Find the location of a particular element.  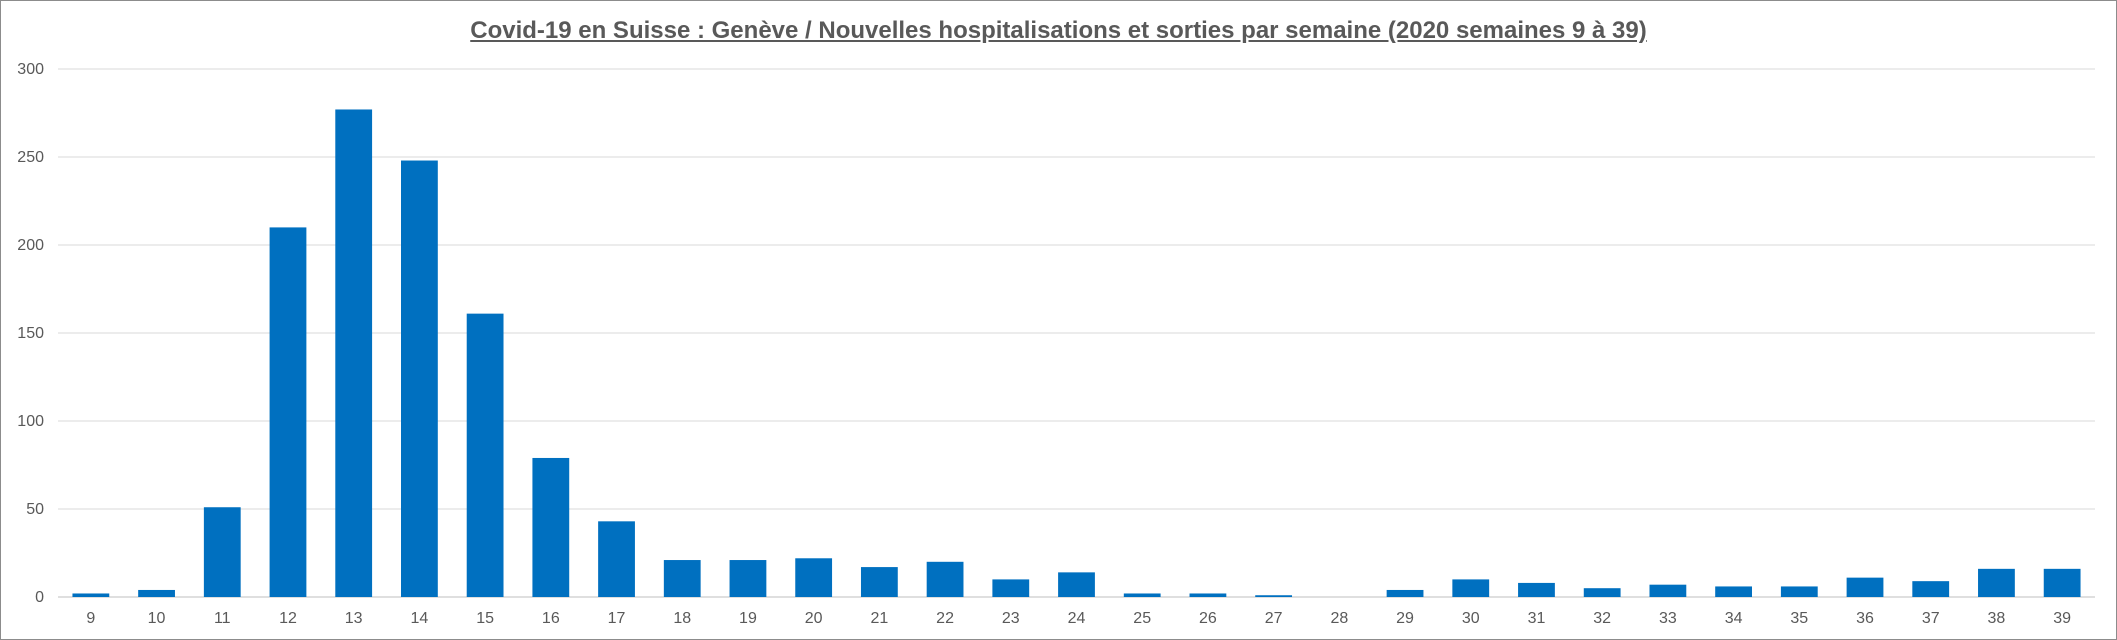

x-tick-label: 20 is located at coordinates (814, 618).